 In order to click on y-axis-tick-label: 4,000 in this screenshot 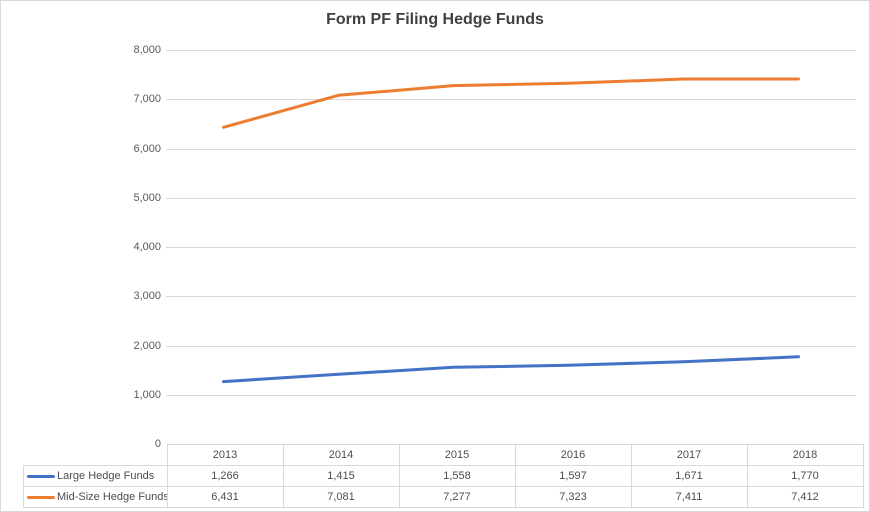, I will do `click(147, 247)`.